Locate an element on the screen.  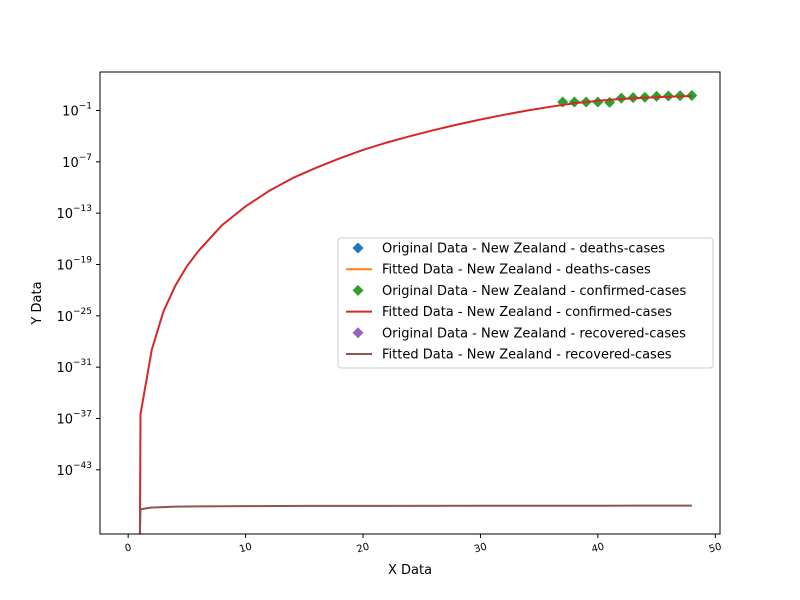
x-tick-label: 0 is located at coordinates (128, 548).